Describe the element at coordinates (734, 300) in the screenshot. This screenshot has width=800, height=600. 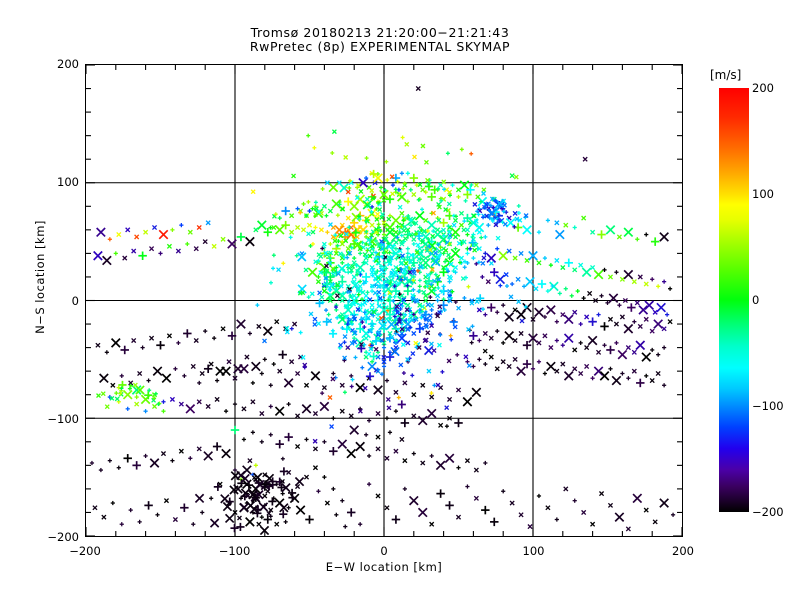
I see `colorbar` at that location.